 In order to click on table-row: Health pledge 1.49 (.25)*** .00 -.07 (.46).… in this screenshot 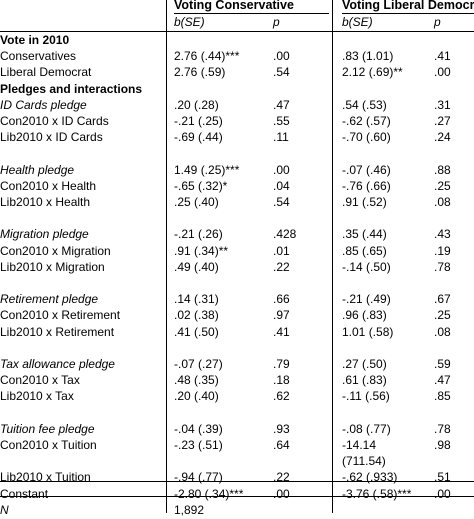, I will do `click(237, 170)`.